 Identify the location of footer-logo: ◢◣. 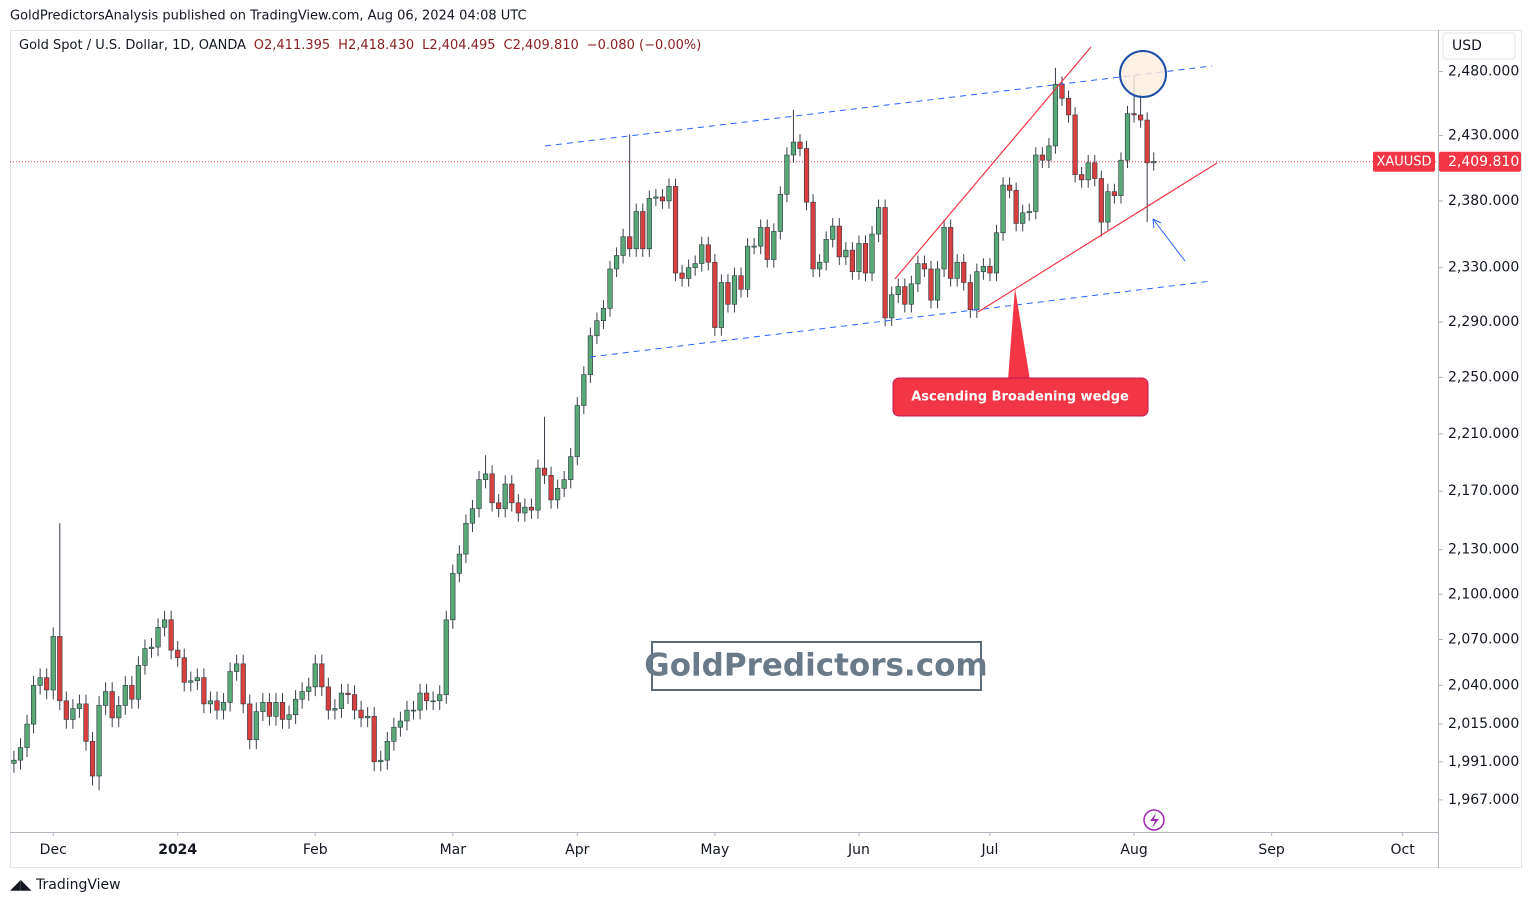
(21, 885).